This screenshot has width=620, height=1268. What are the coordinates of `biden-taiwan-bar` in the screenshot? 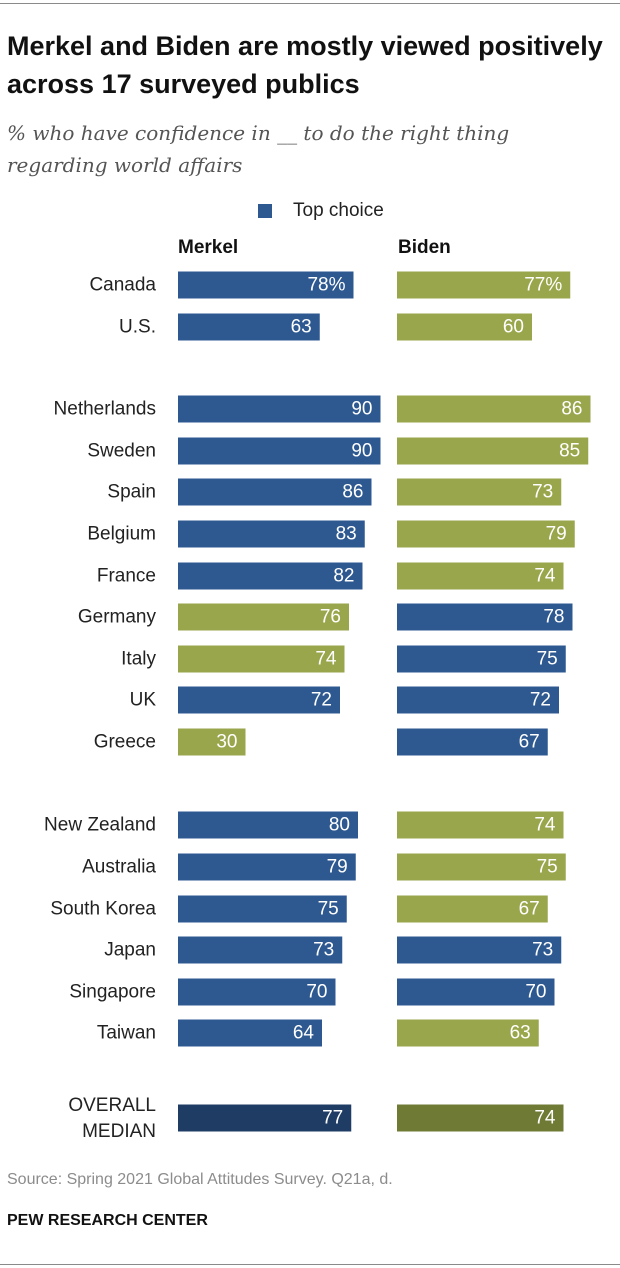 It's located at (468, 1033).